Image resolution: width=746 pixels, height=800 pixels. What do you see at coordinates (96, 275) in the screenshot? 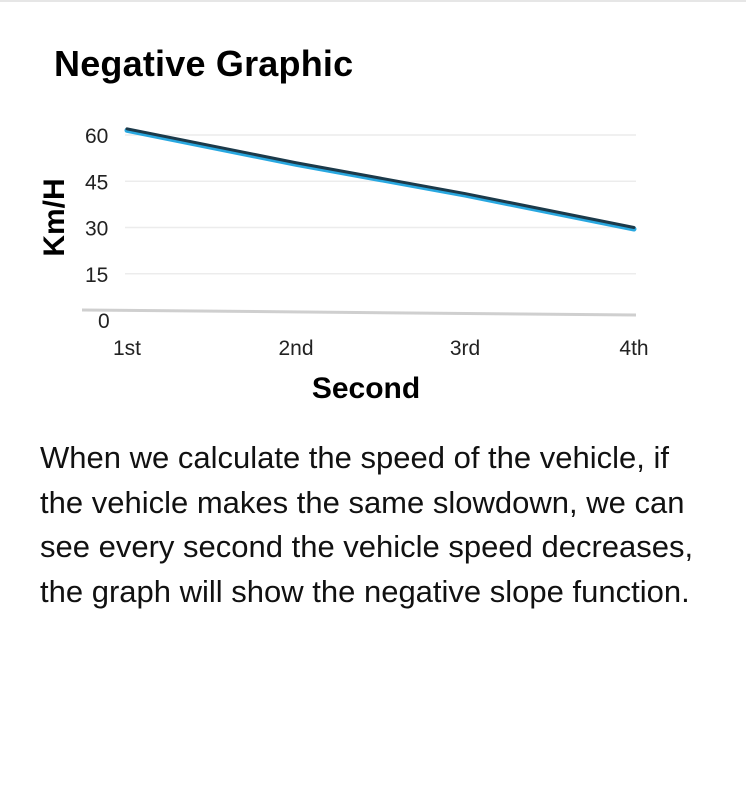
I see `y-tick-label: 15` at bounding box center [96, 275].